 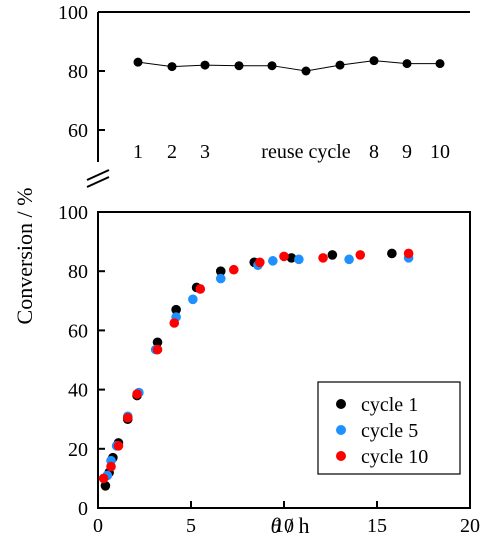 I want to click on reuse-x-tick-label: 1, so click(x=138, y=152).